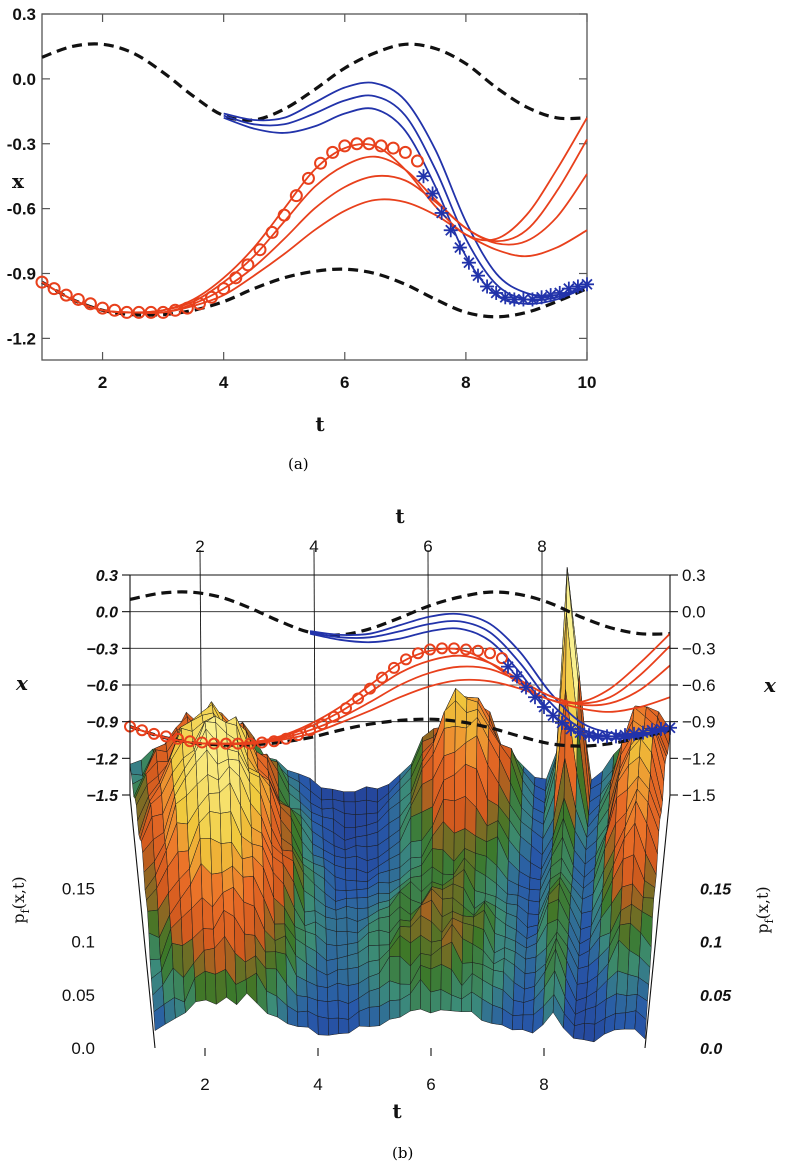  Describe the element at coordinates (770, 685) in the screenshot. I see `panel-b-right-xlabel: x` at that location.